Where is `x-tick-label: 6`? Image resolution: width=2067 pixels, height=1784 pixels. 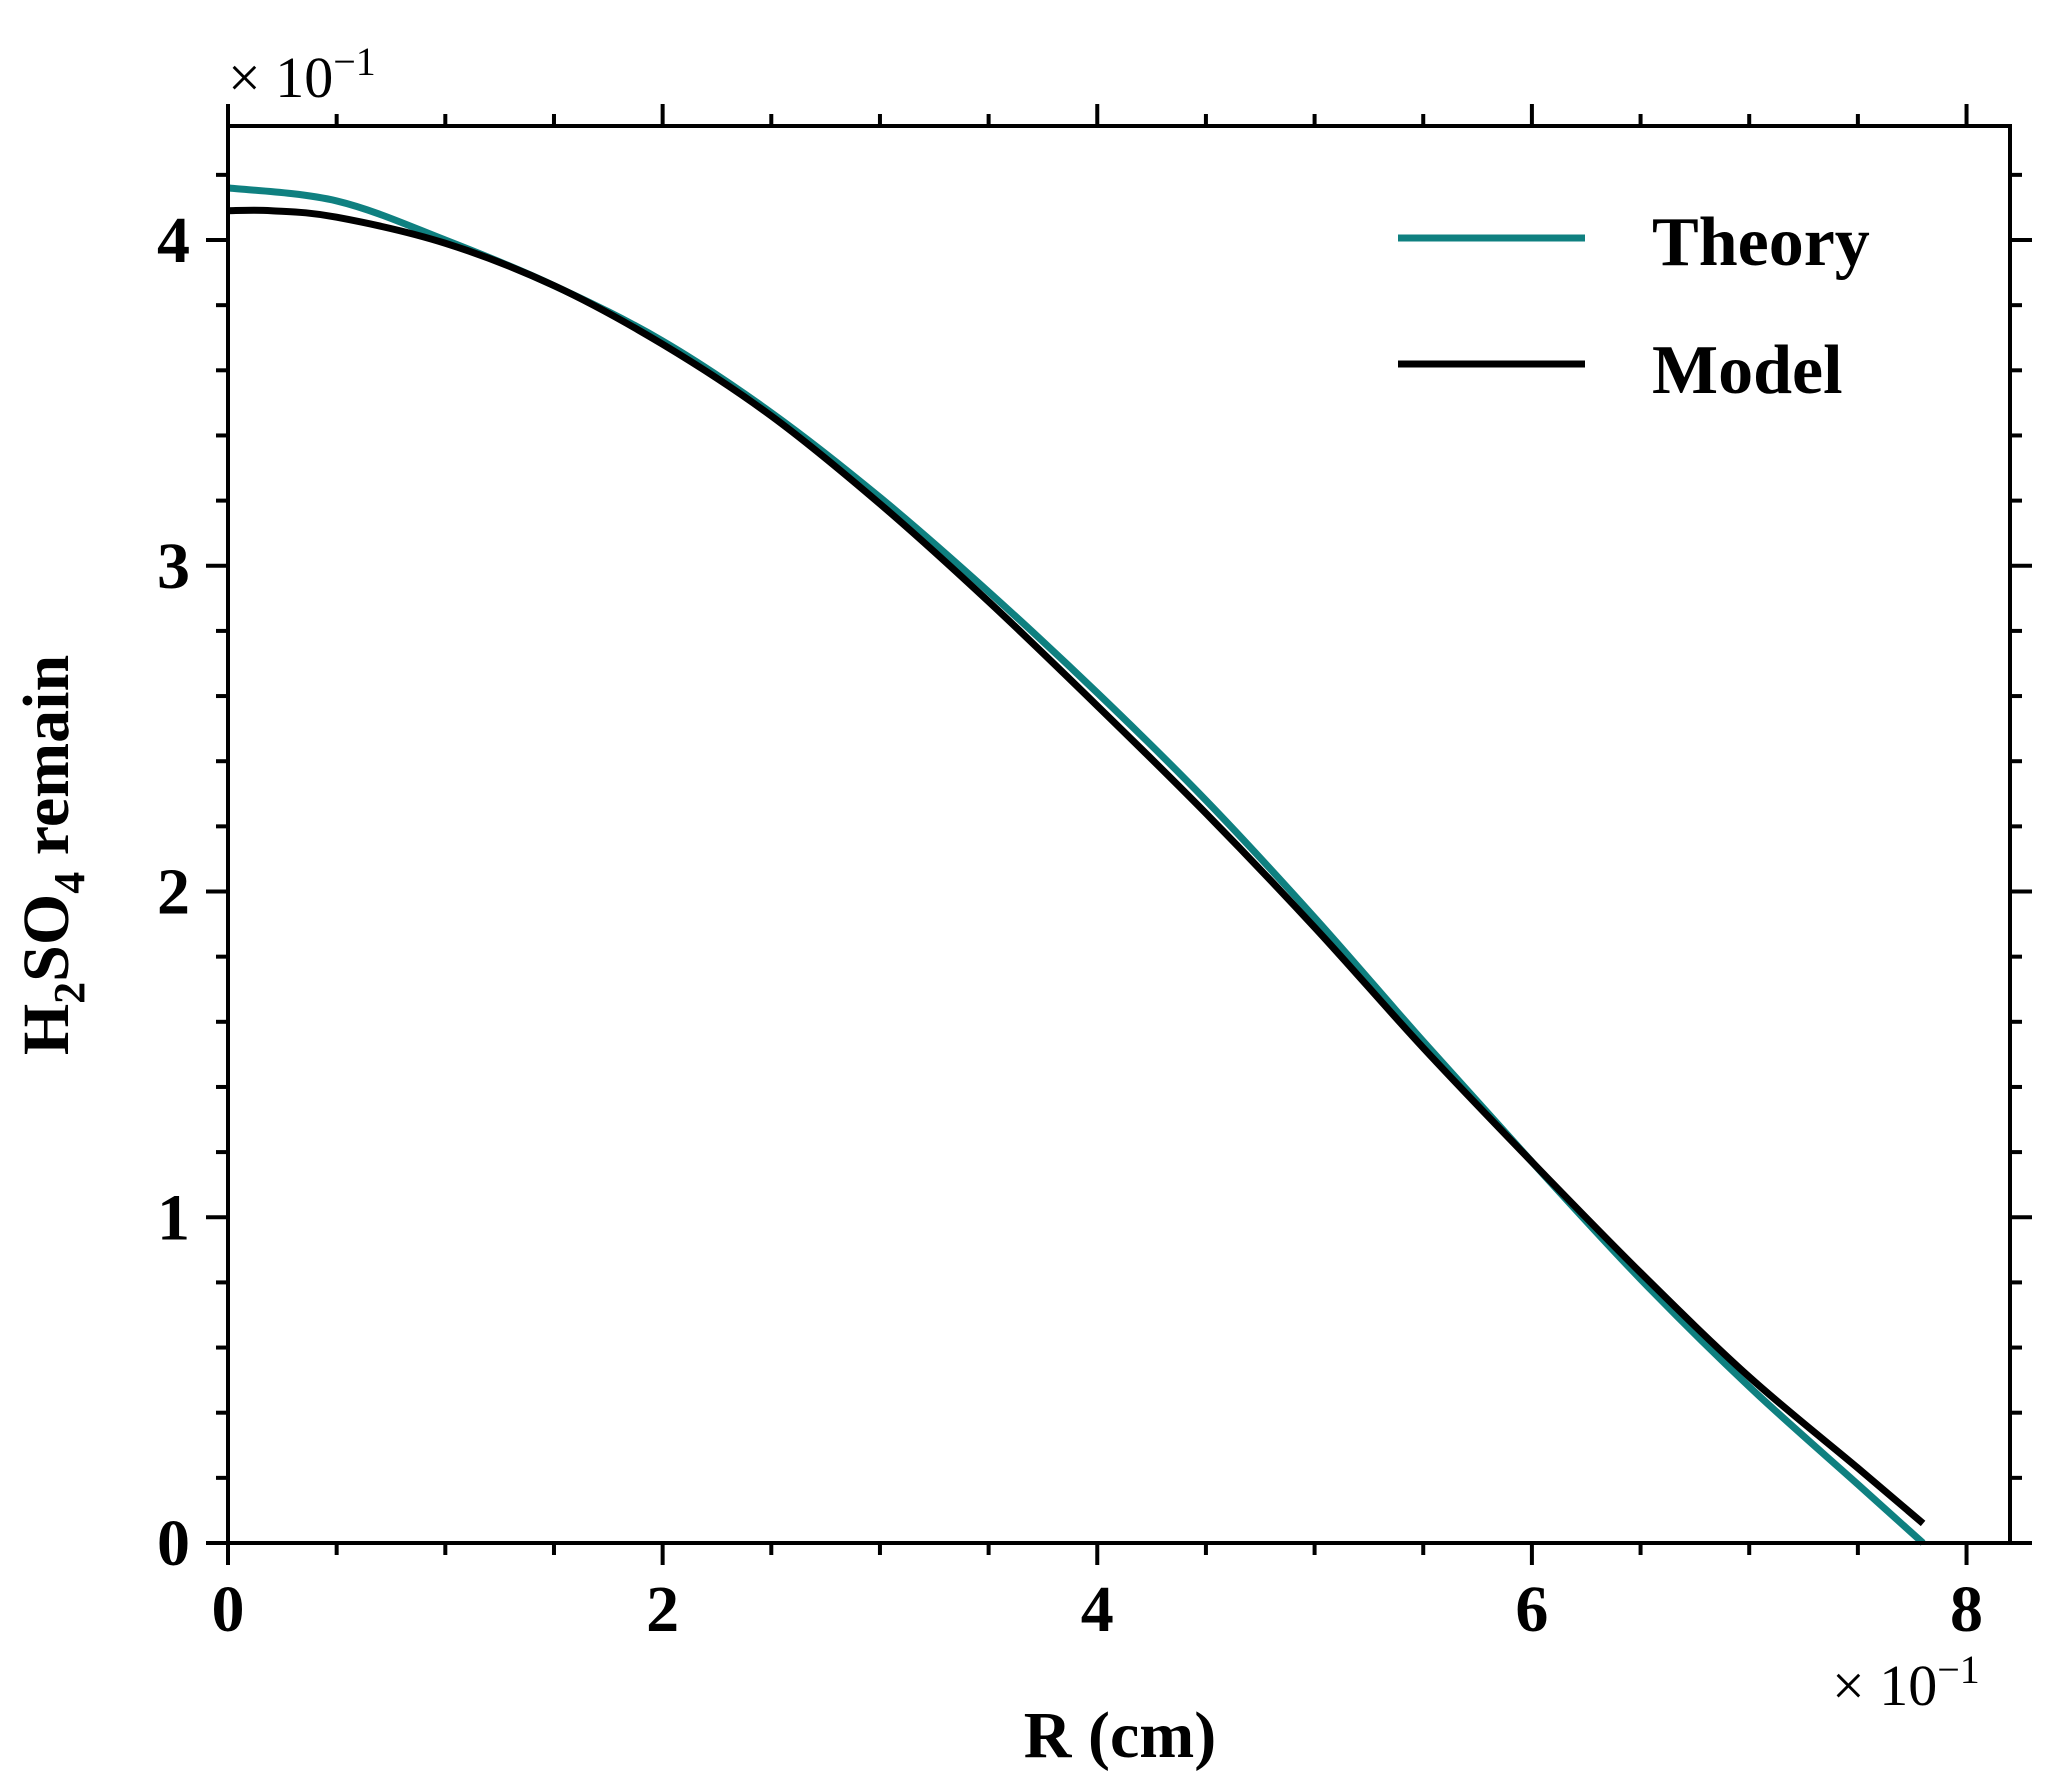
x-tick-label: 6 is located at coordinates (1531, 1609).